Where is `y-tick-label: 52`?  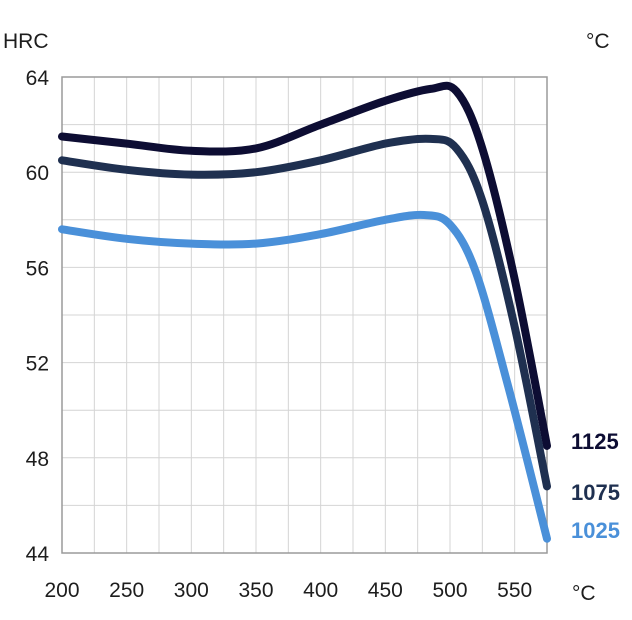 y-tick-label: 52 is located at coordinates (37, 364).